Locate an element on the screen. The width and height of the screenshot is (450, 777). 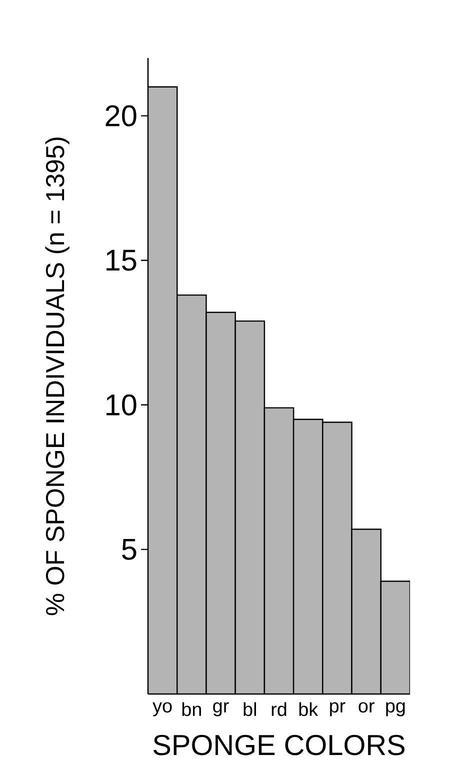
y-tick-label: 15 is located at coordinates (121, 260).